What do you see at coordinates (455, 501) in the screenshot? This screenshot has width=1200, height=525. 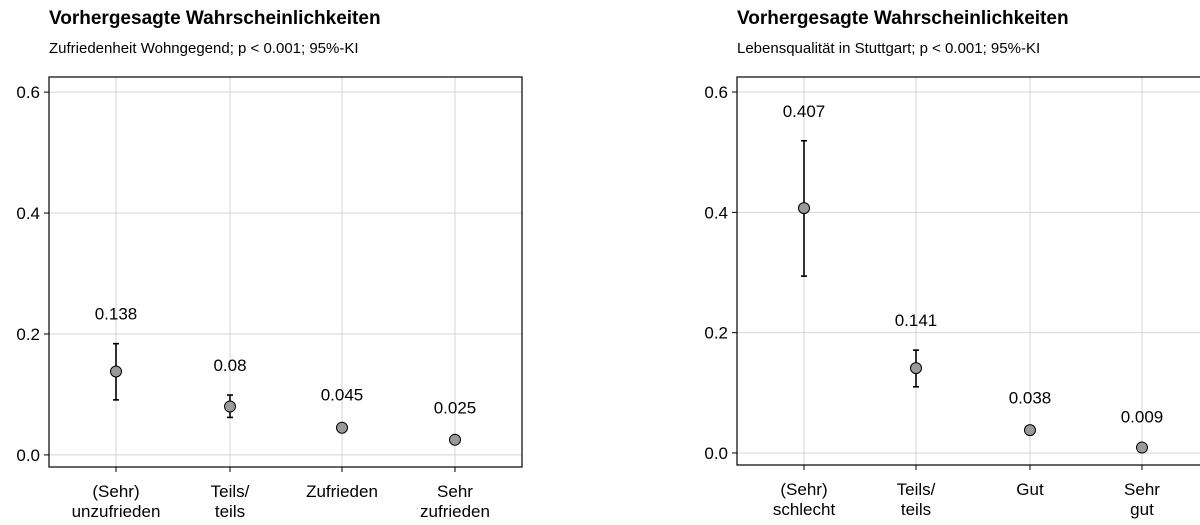 I see `x-tick-label: Sehr zufrieden` at bounding box center [455, 501].